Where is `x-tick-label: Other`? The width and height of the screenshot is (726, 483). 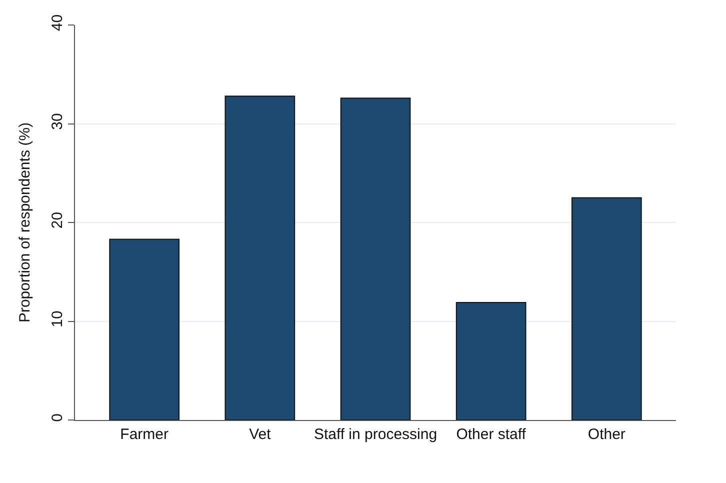 x-tick-label: Other is located at coordinates (607, 434).